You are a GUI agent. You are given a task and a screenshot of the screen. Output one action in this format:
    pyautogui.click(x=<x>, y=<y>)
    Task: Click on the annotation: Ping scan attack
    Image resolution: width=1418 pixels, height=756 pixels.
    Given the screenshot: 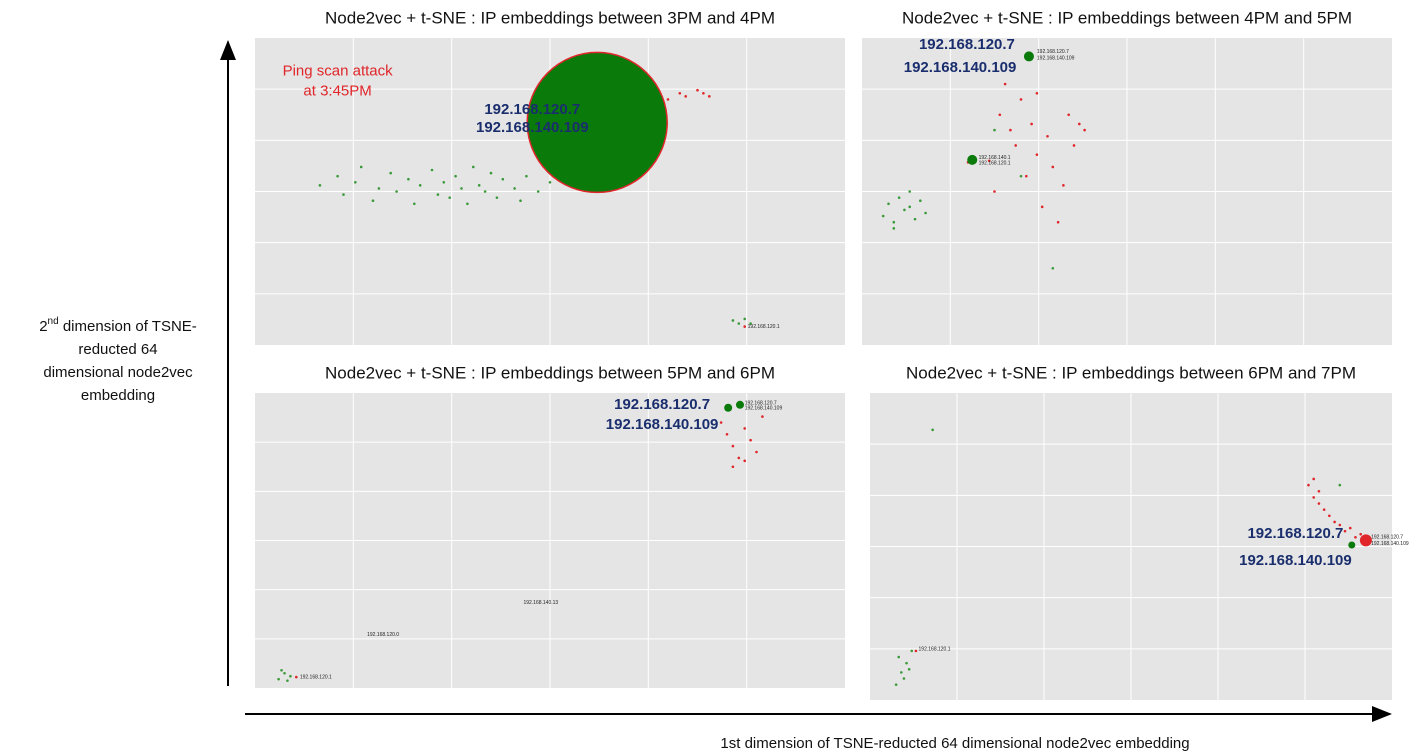 What is the action you would take?
    pyautogui.click(x=338, y=71)
    